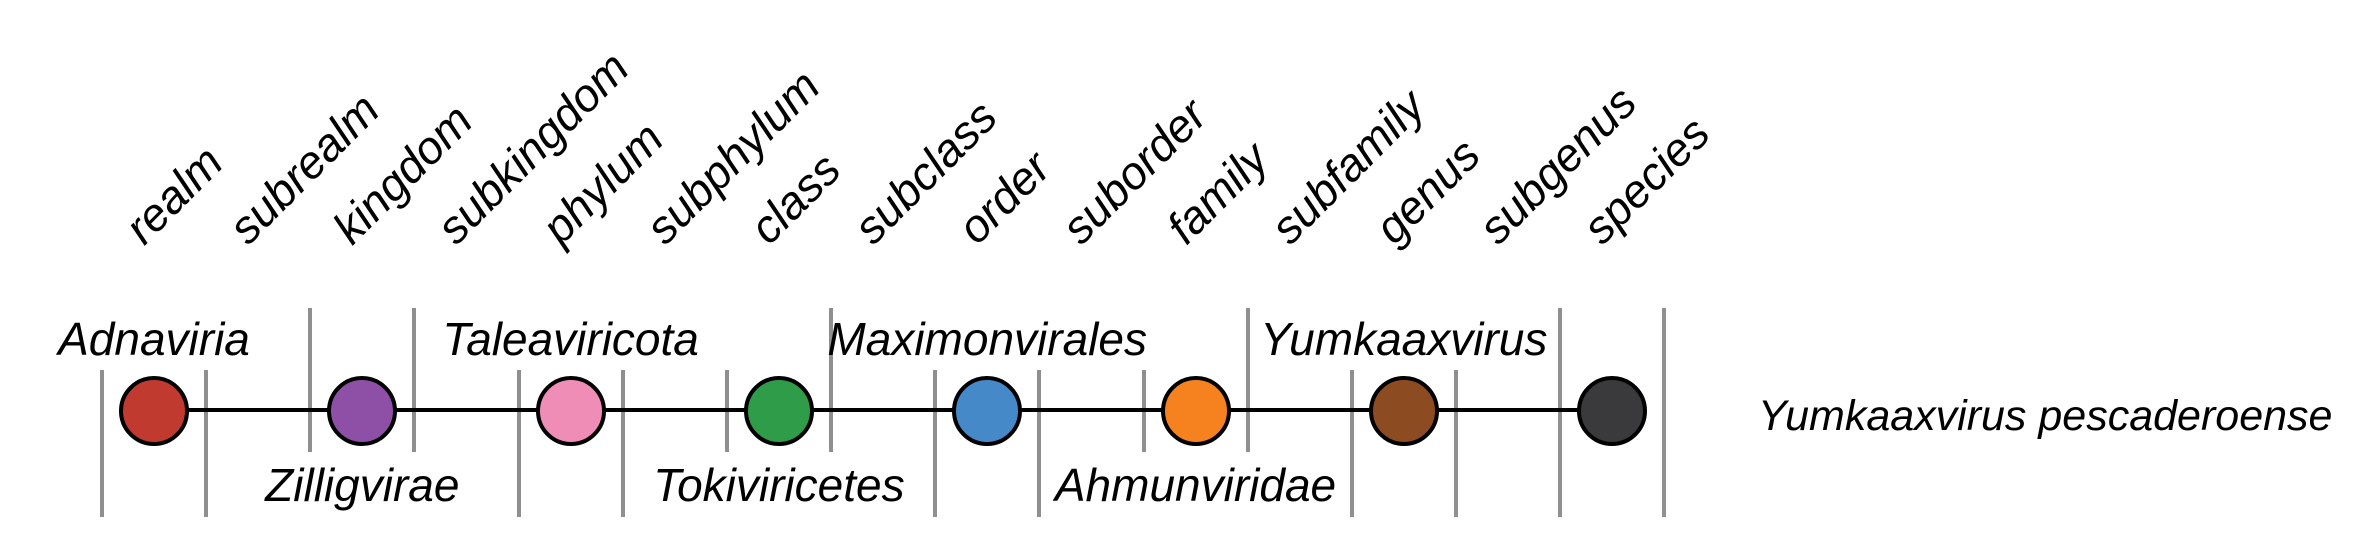 The width and height of the screenshot is (2367, 559). I want to click on taxon-label-maximonvirales: Maximonvirales, so click(987, 339).